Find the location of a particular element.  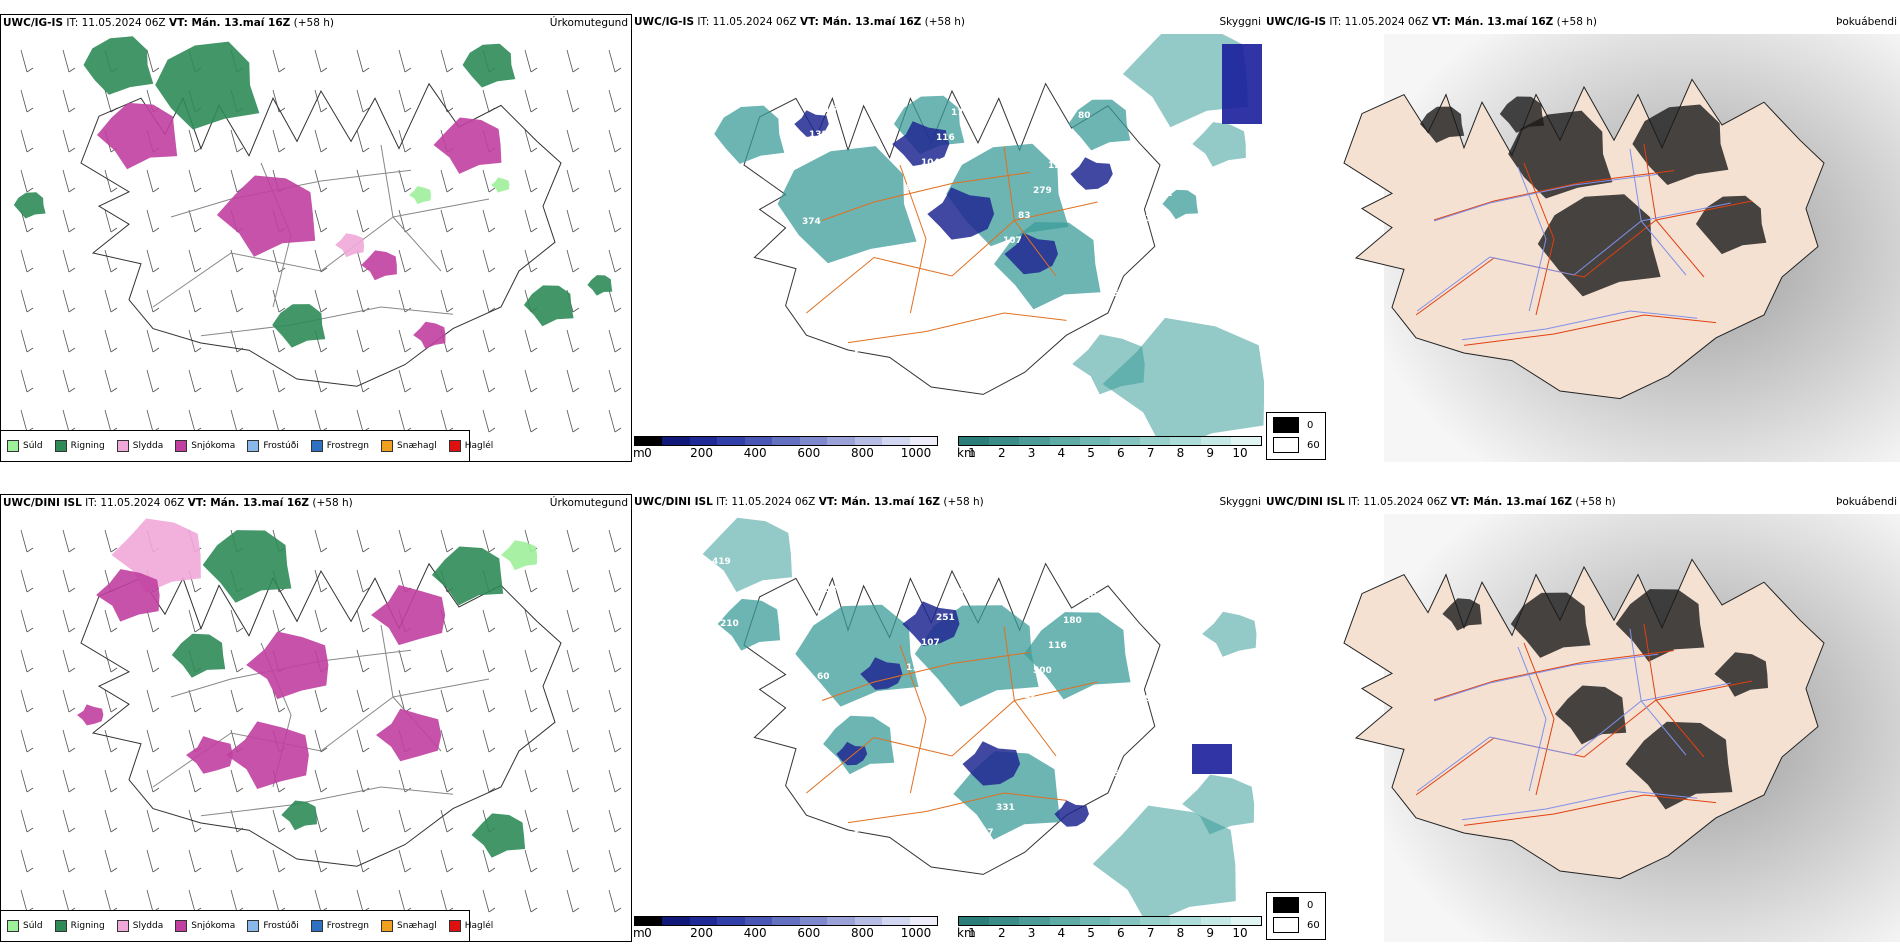

ceiling-label: 276 is located at coordinates (1109, 774).